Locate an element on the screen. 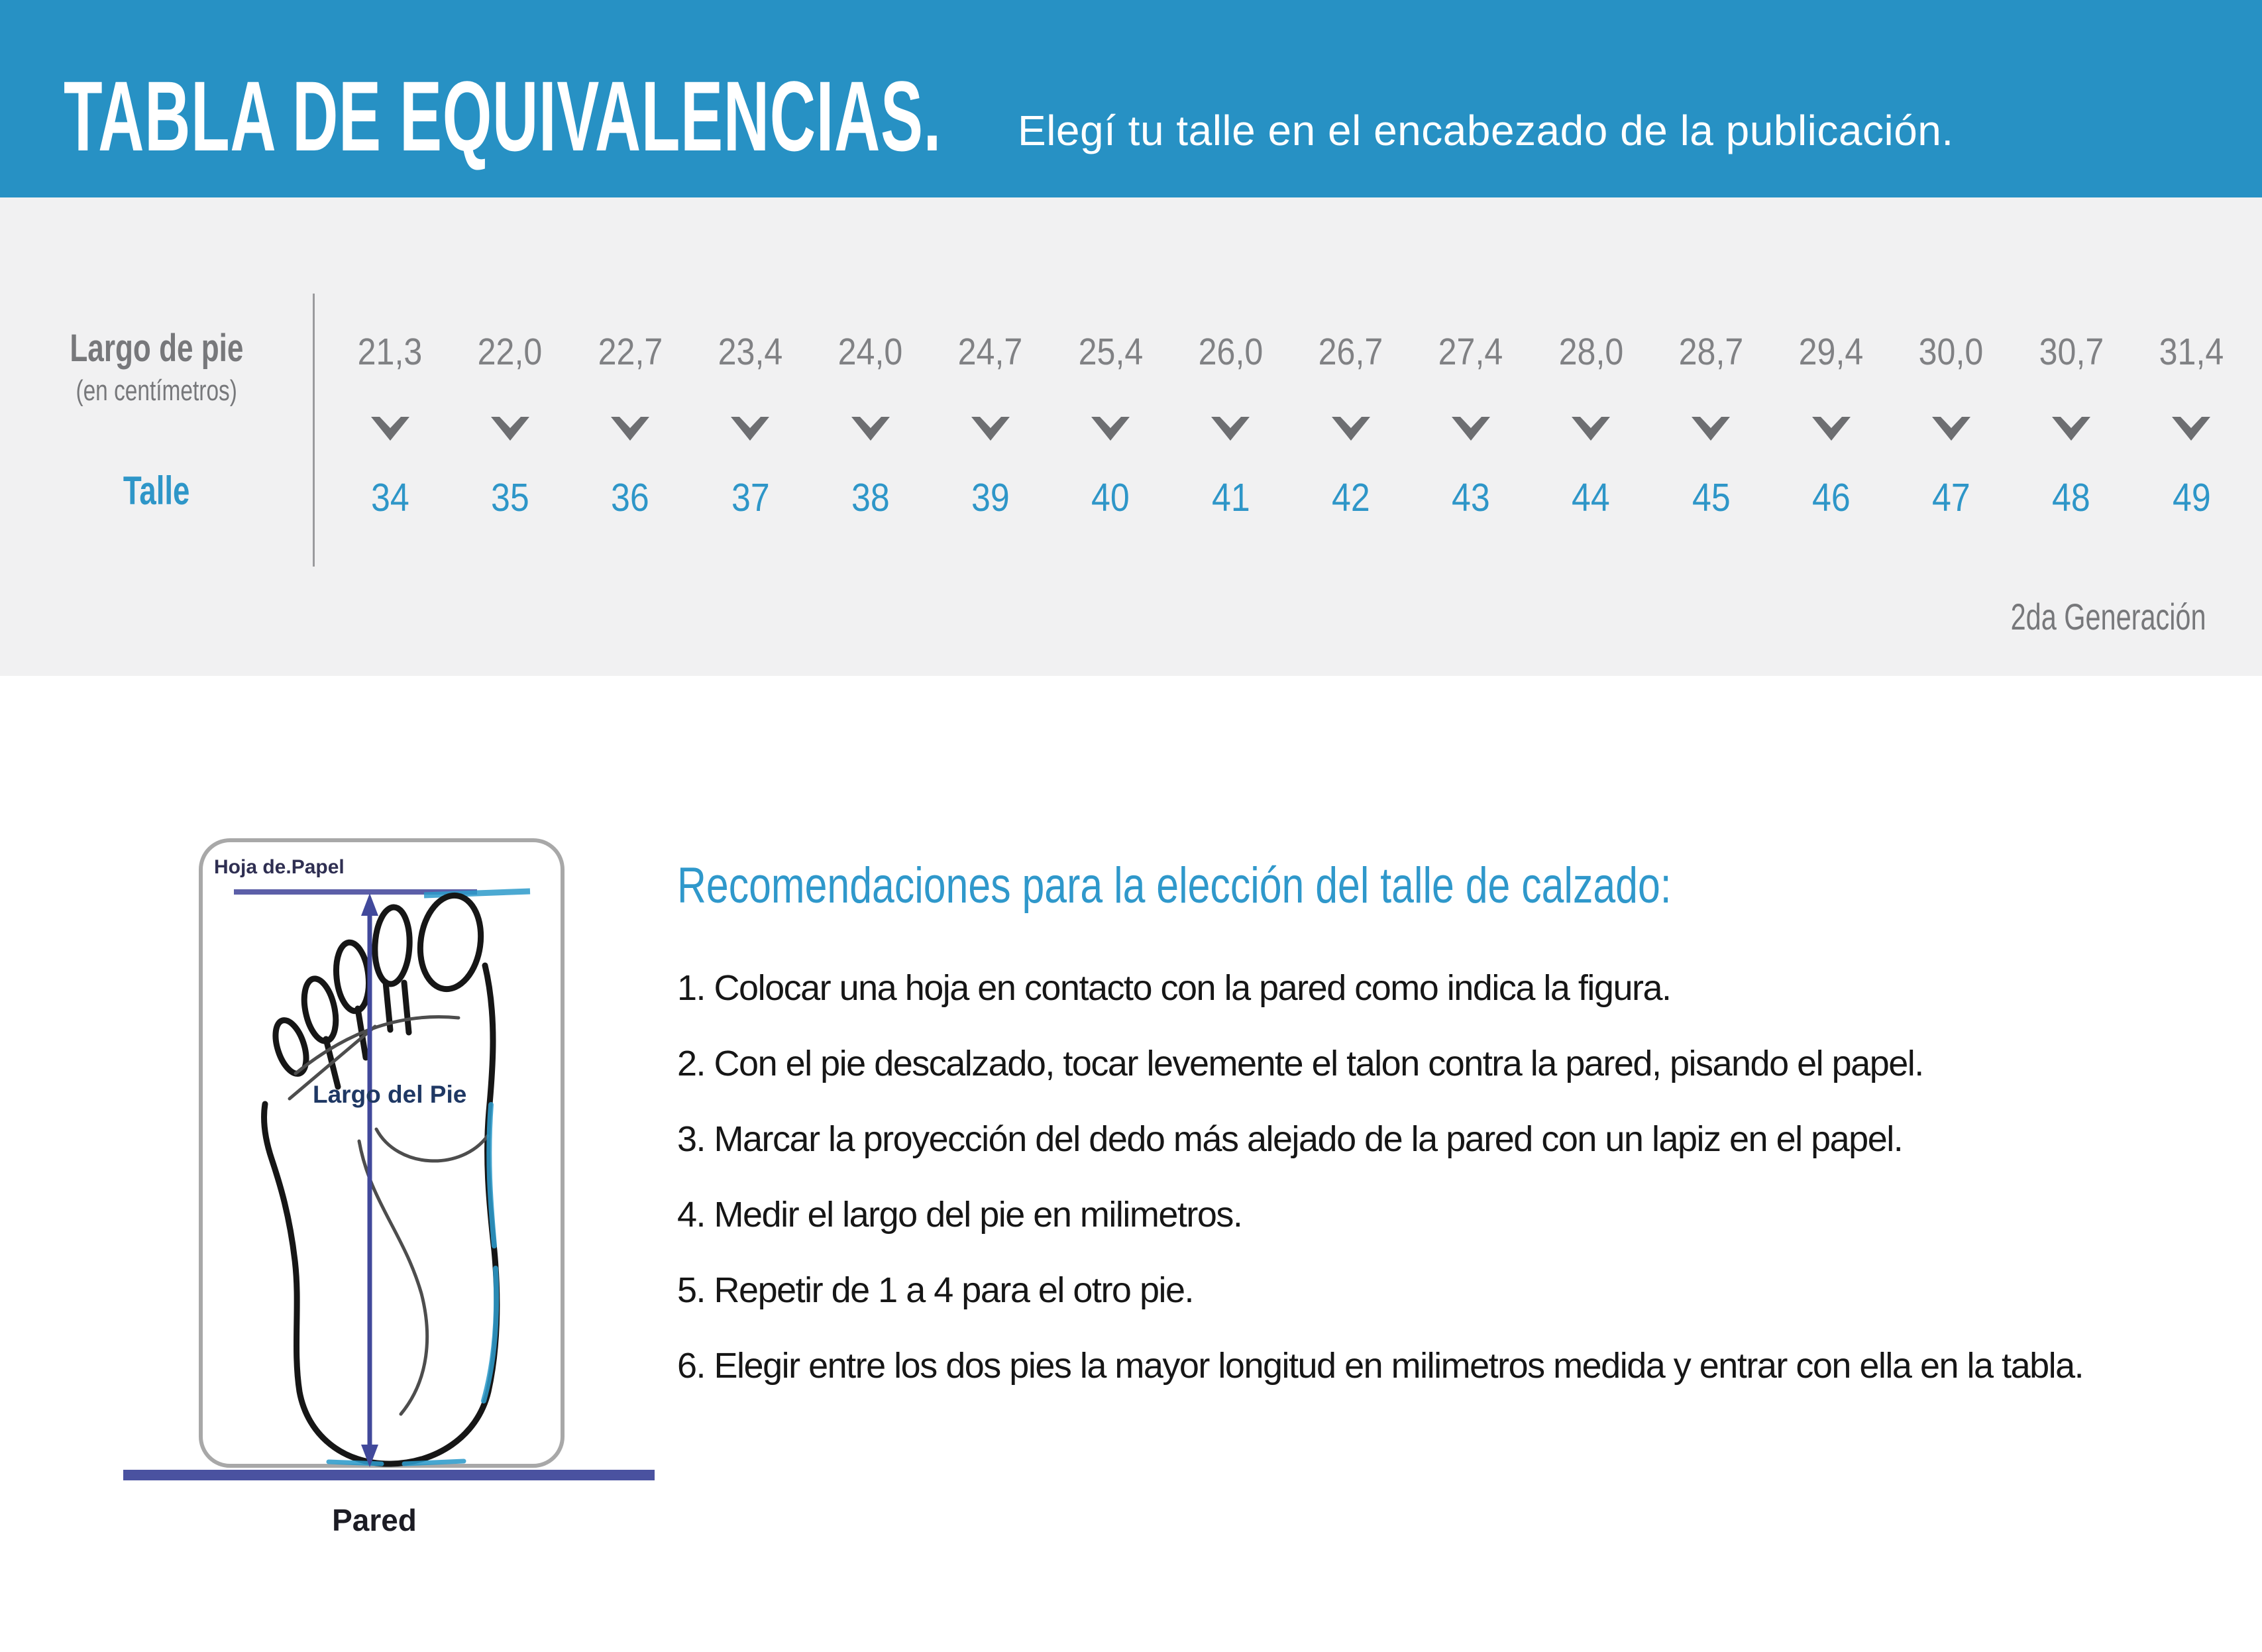 The width and height of the screenshot is (2262, 1652). cm-value: 28,0 is located at coordinates (1590, 351).